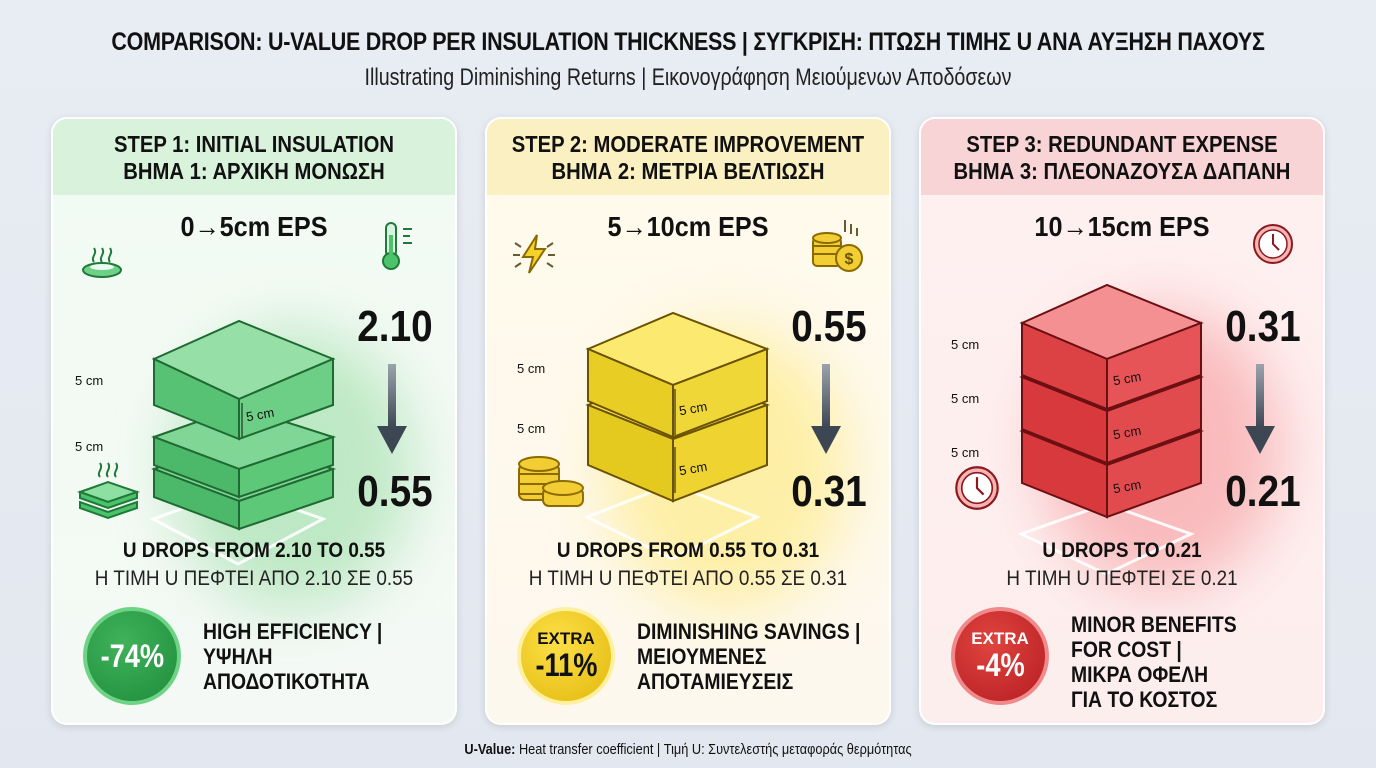  I want to click on message-line: MINOR BENEFITS, so click(1154, 624).